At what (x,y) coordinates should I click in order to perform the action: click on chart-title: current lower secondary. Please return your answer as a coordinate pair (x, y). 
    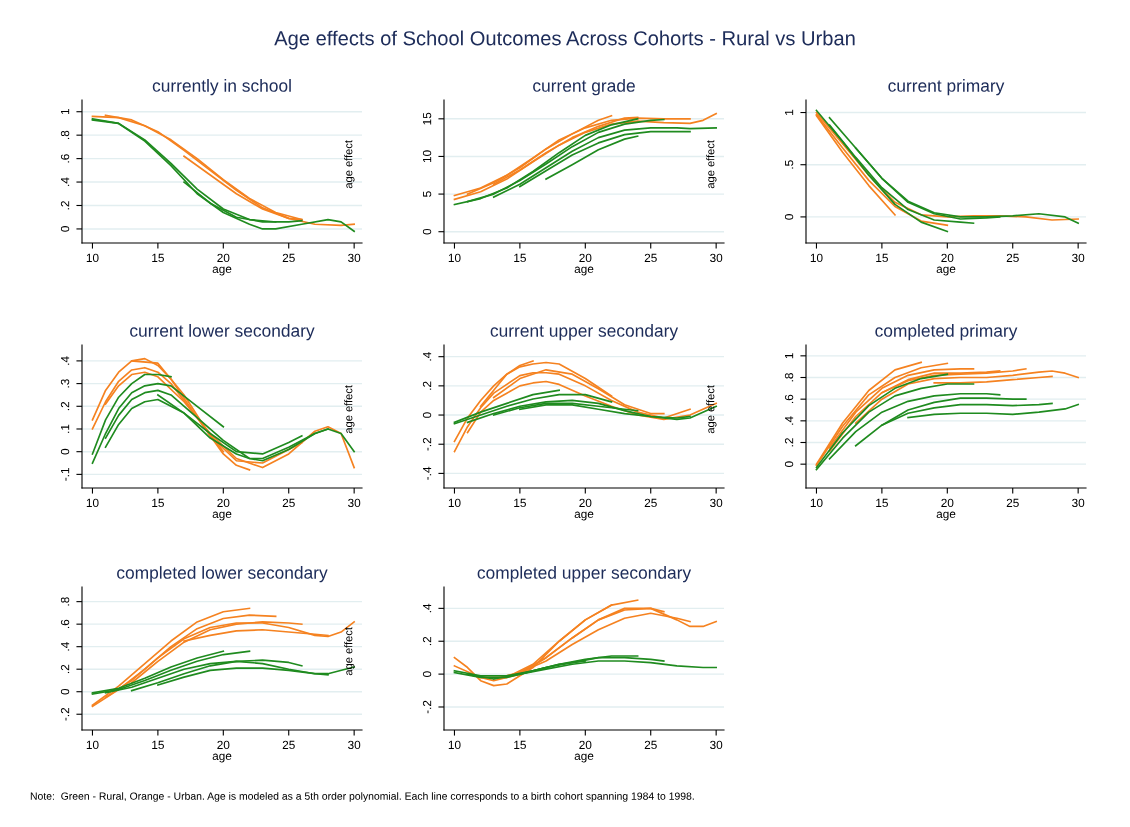
    Looking at the image, I should click on (222, 332).